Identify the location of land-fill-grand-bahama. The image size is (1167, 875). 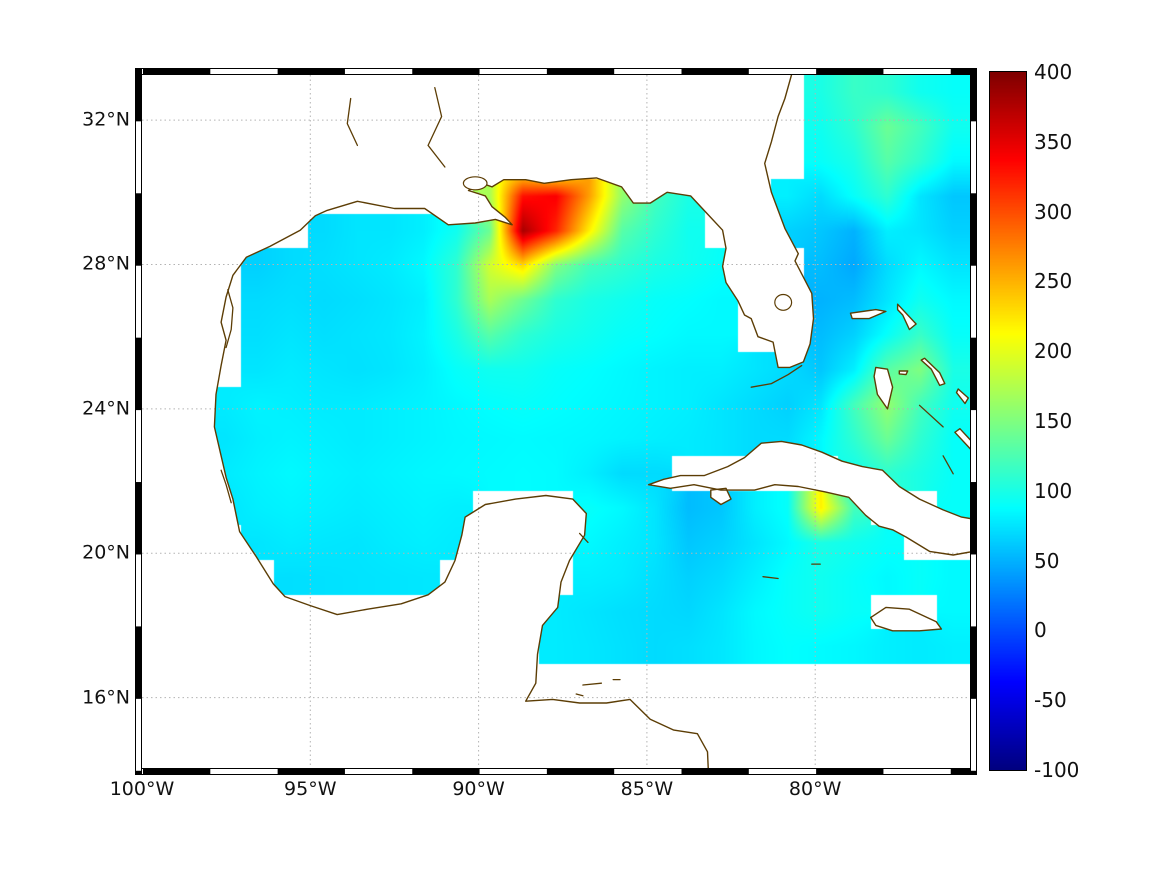
(868, 314).